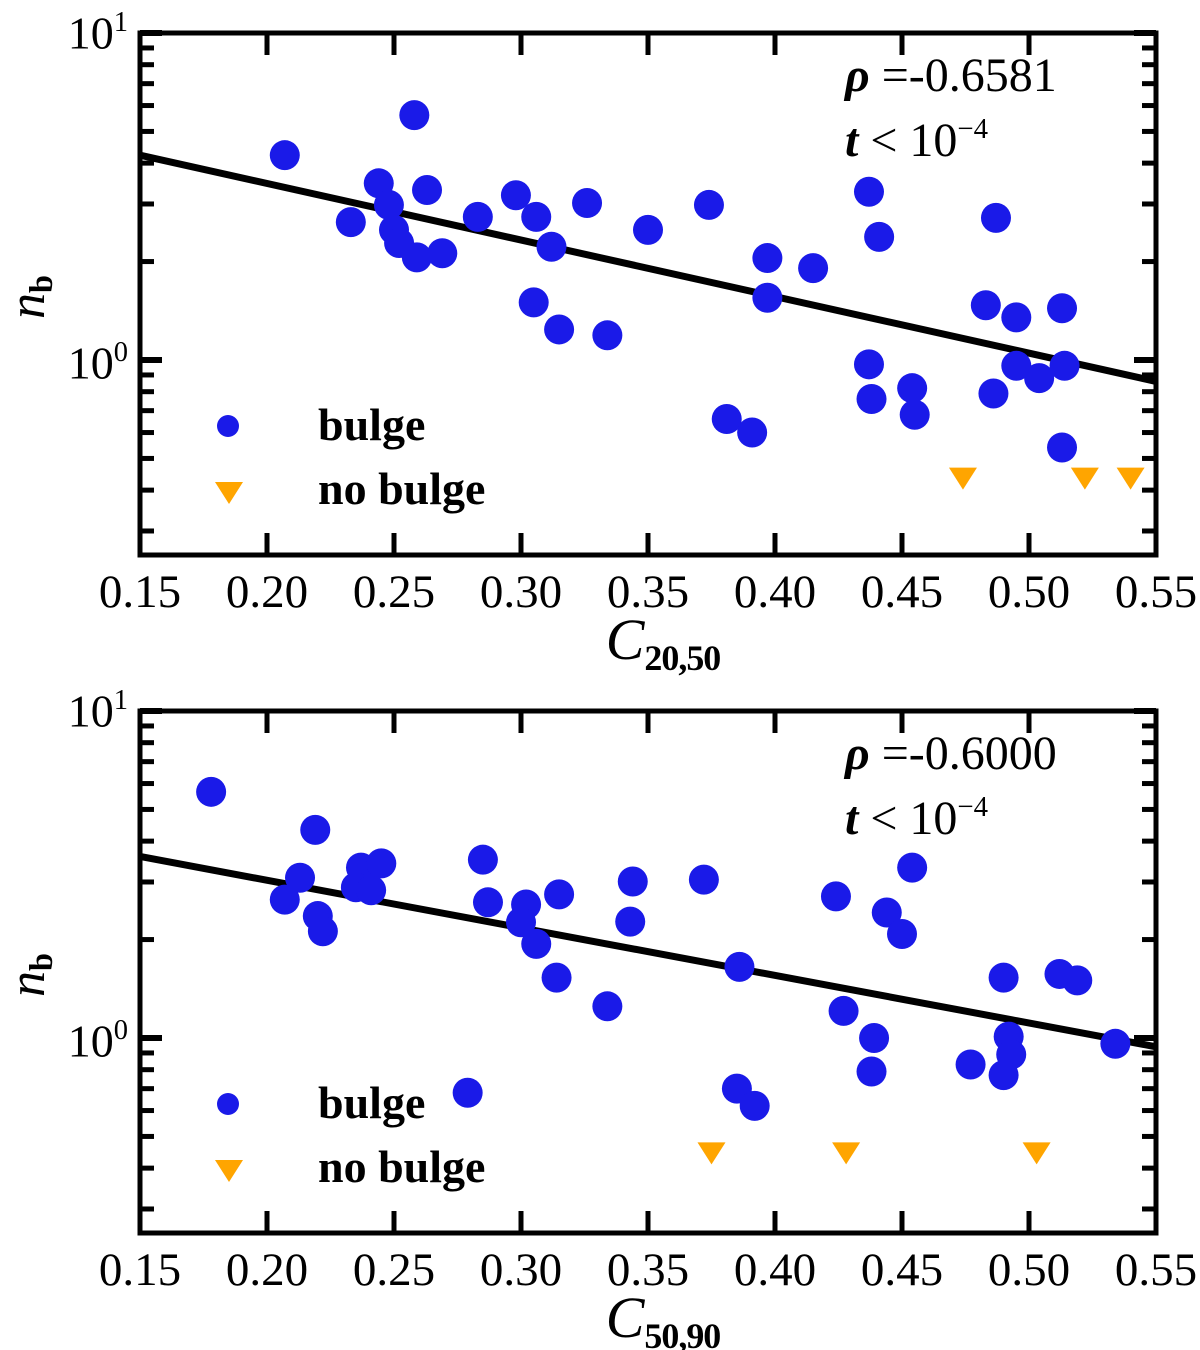 This screenshot has width=1200, height=1350. I want to click on fit-line, so click(648, 268).